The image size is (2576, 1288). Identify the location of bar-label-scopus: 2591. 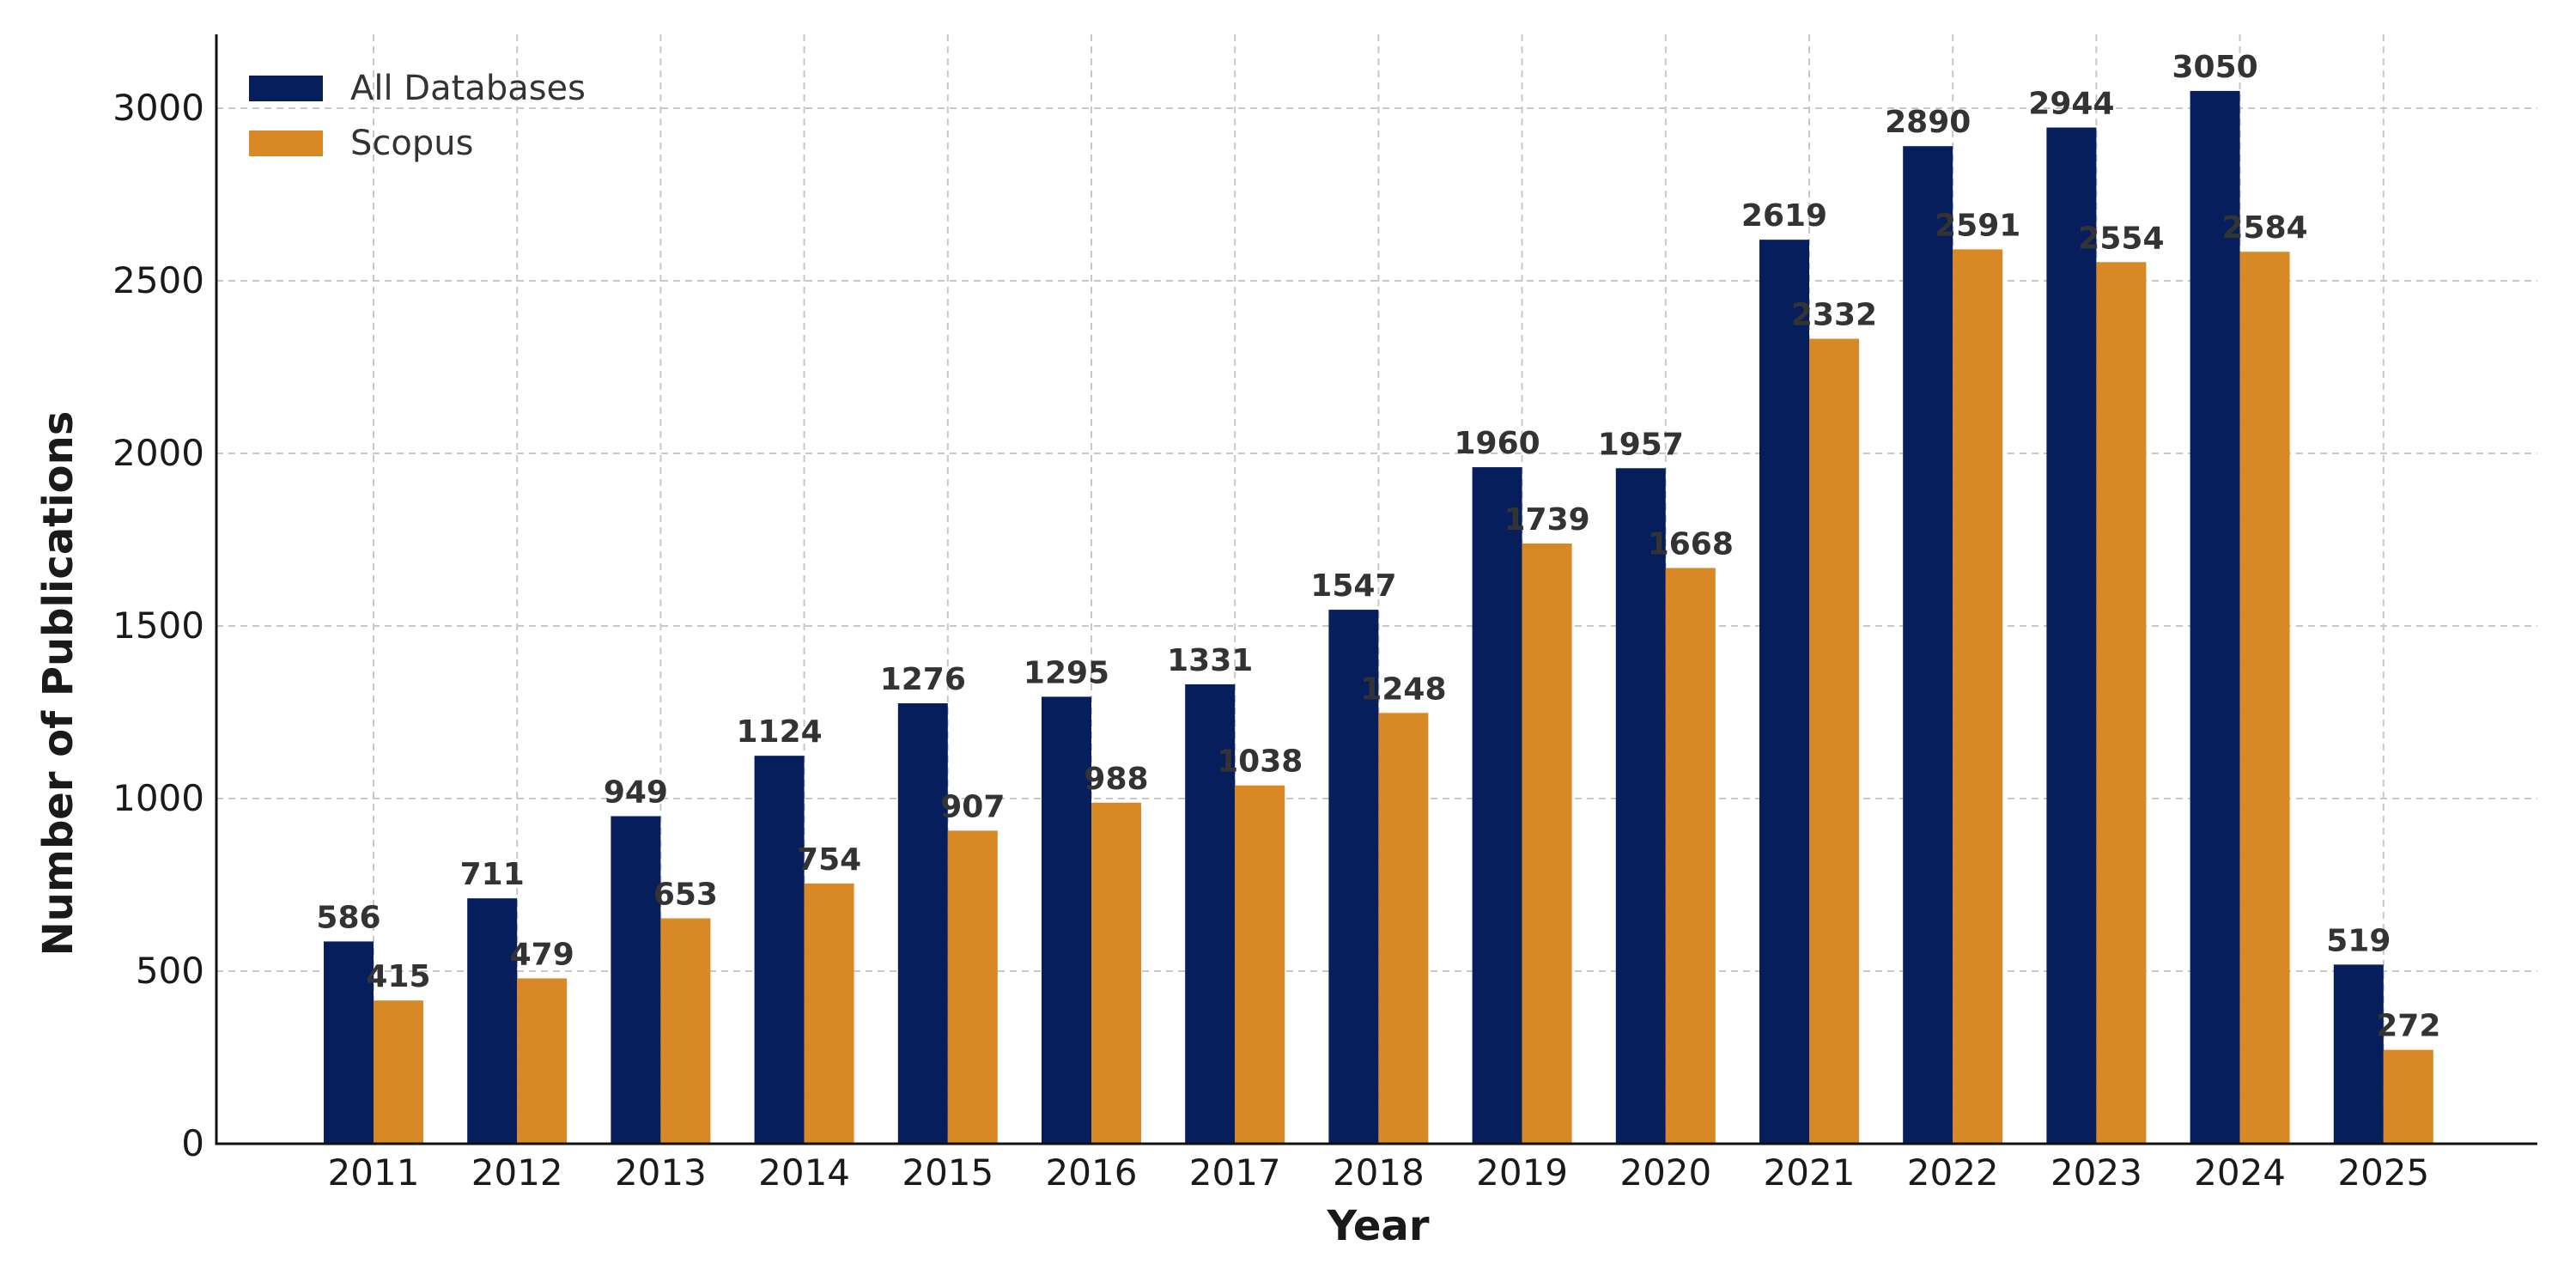
(1977, 226).